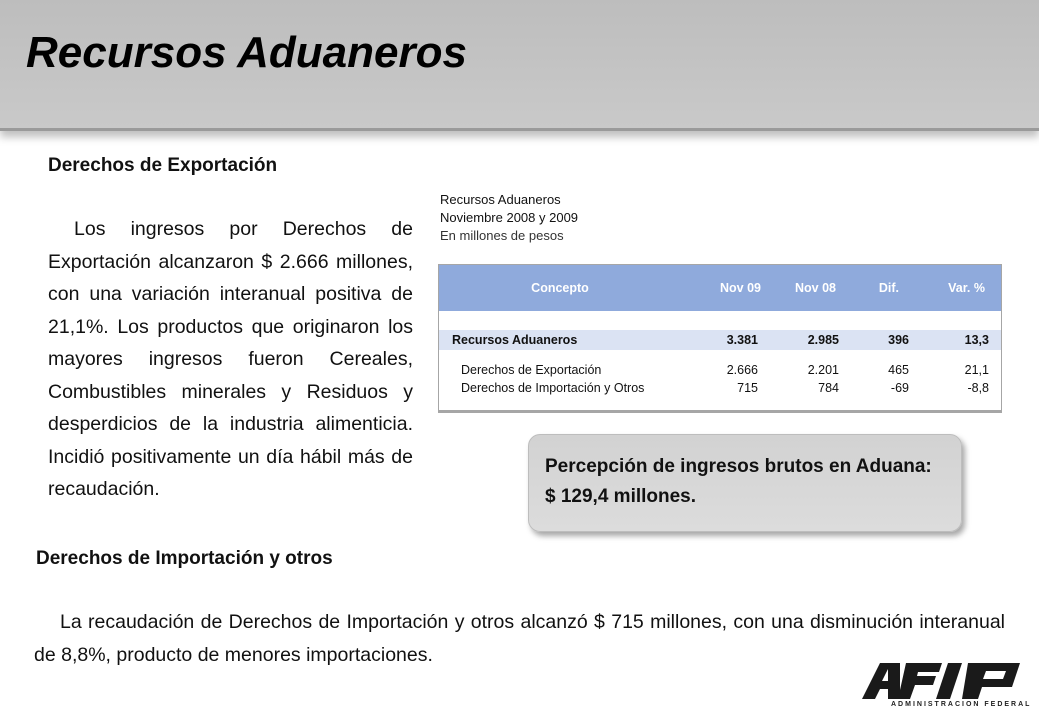  I want to click on logo-subtitle: ADMINISTRACION FEDERAL, so click(961, 704).